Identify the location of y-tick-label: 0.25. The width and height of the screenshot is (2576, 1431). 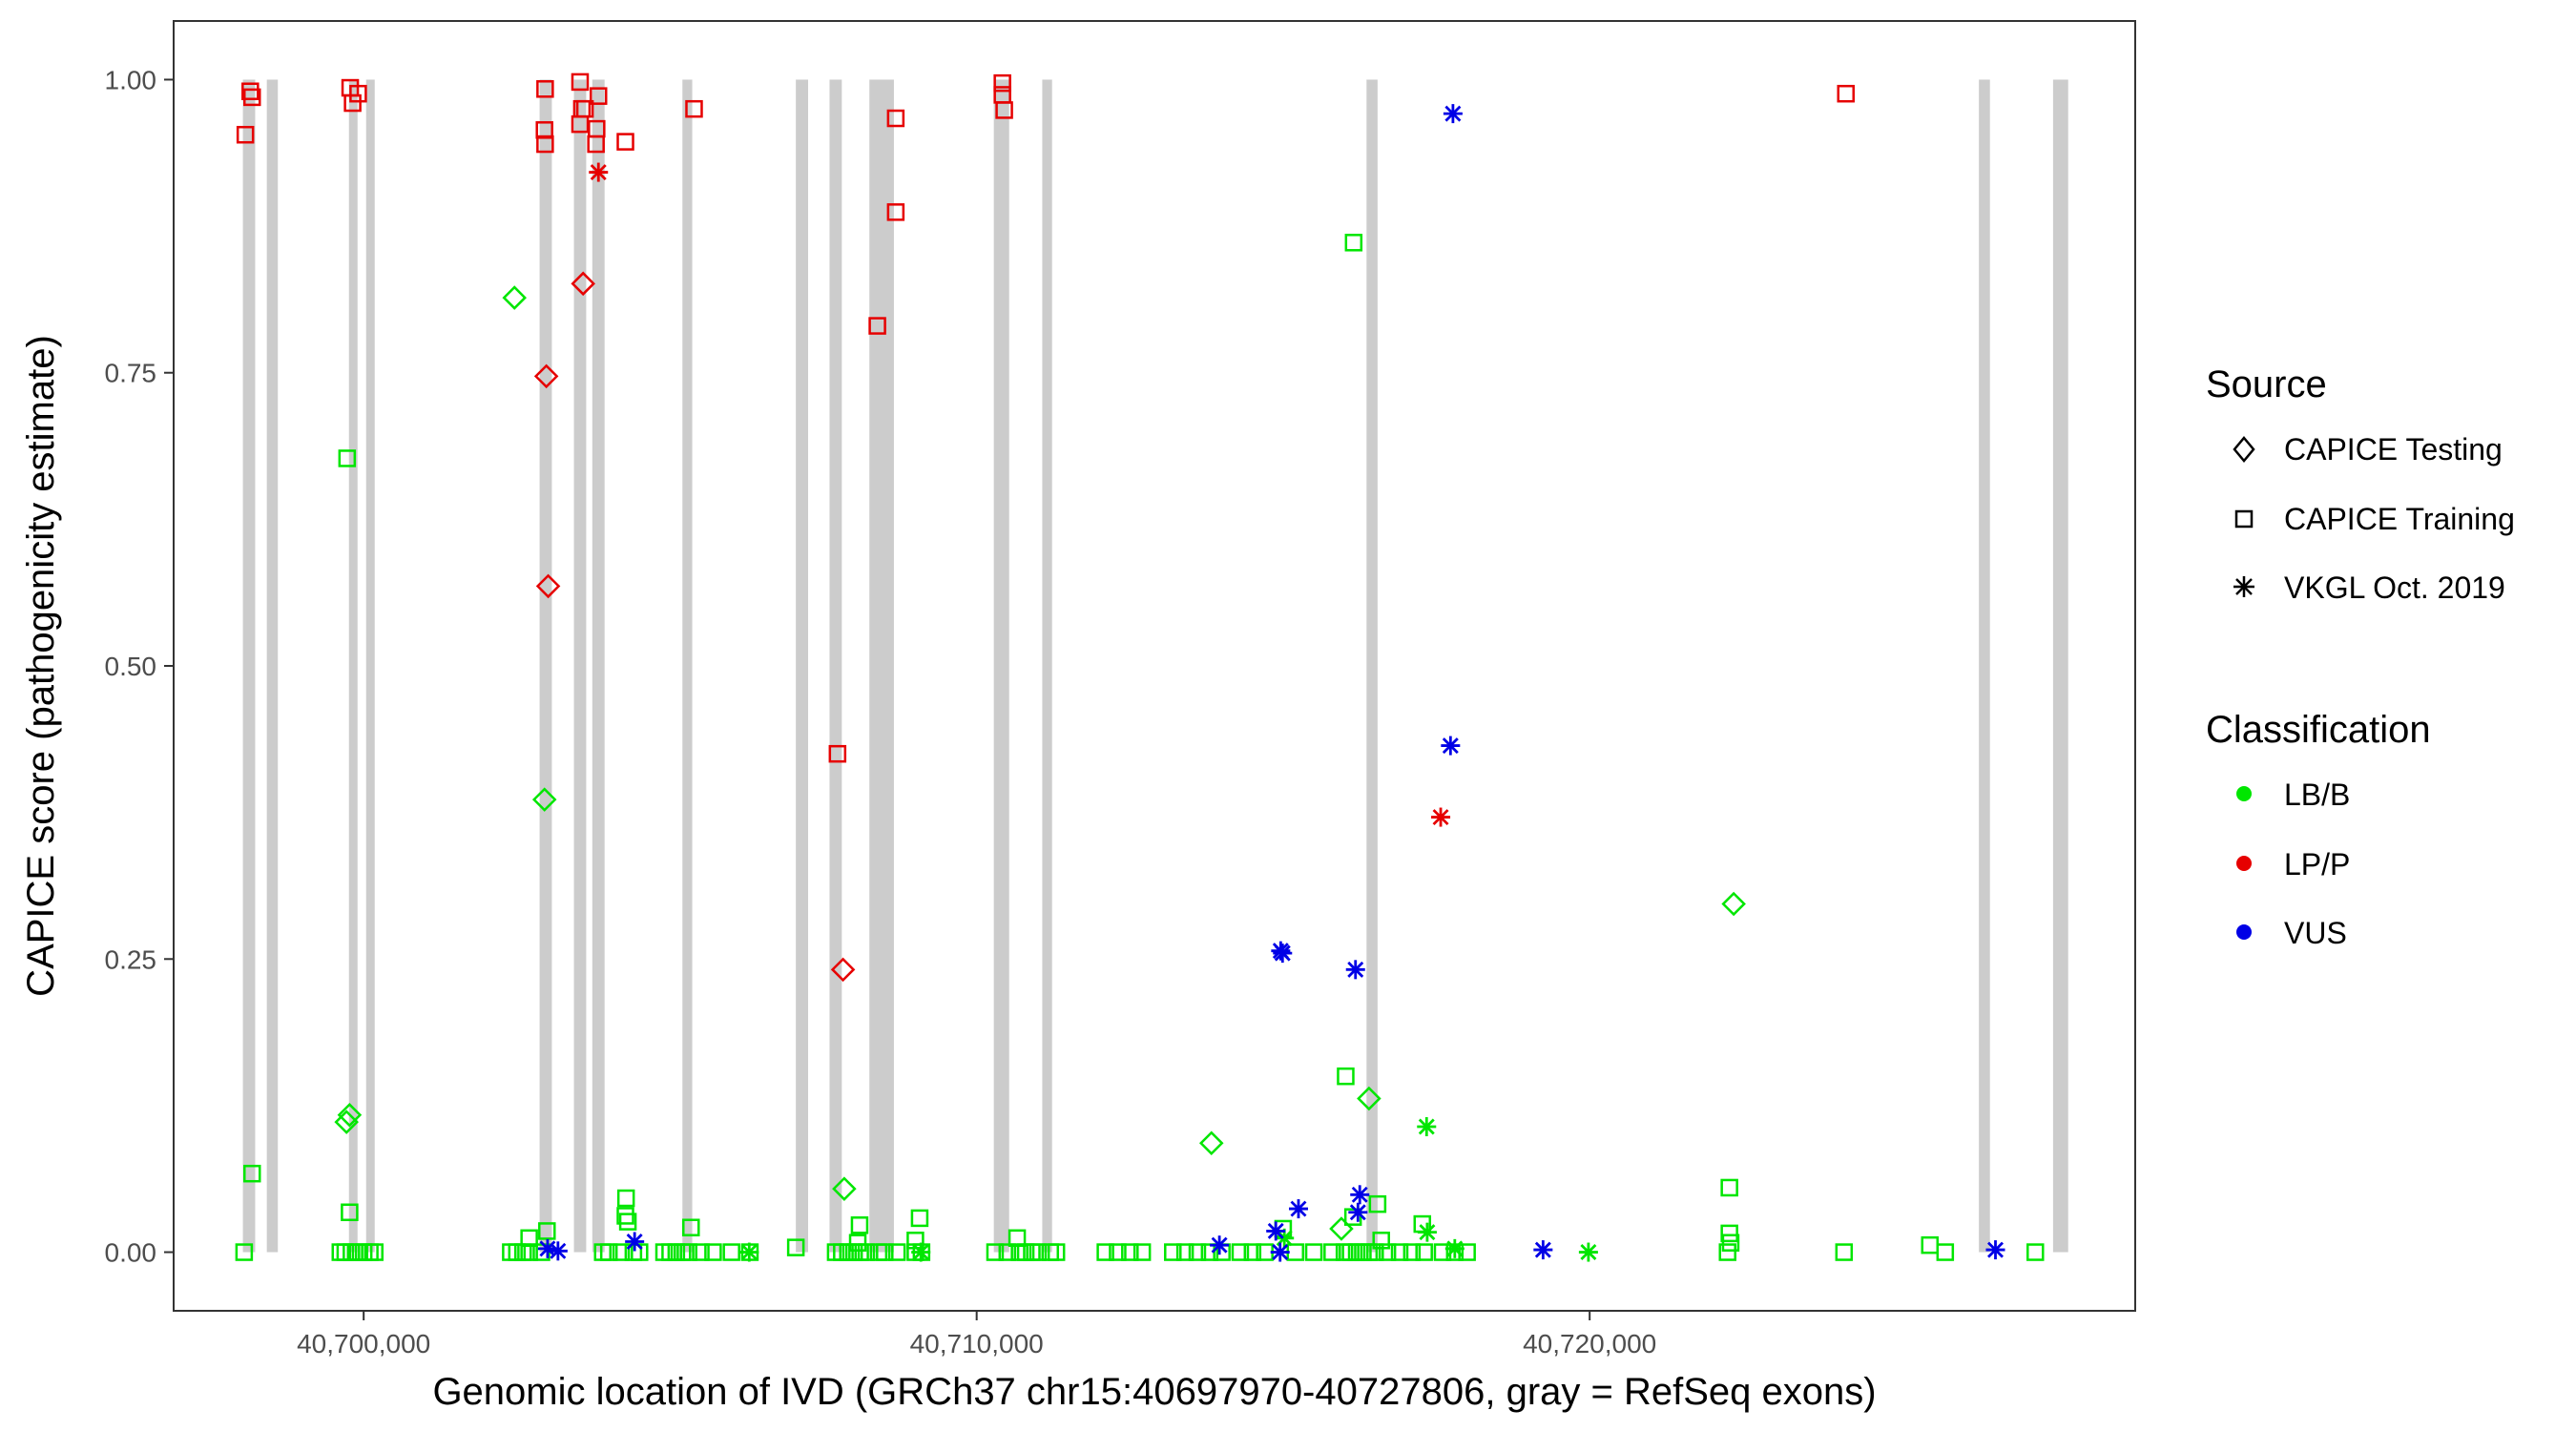
(131, 959).